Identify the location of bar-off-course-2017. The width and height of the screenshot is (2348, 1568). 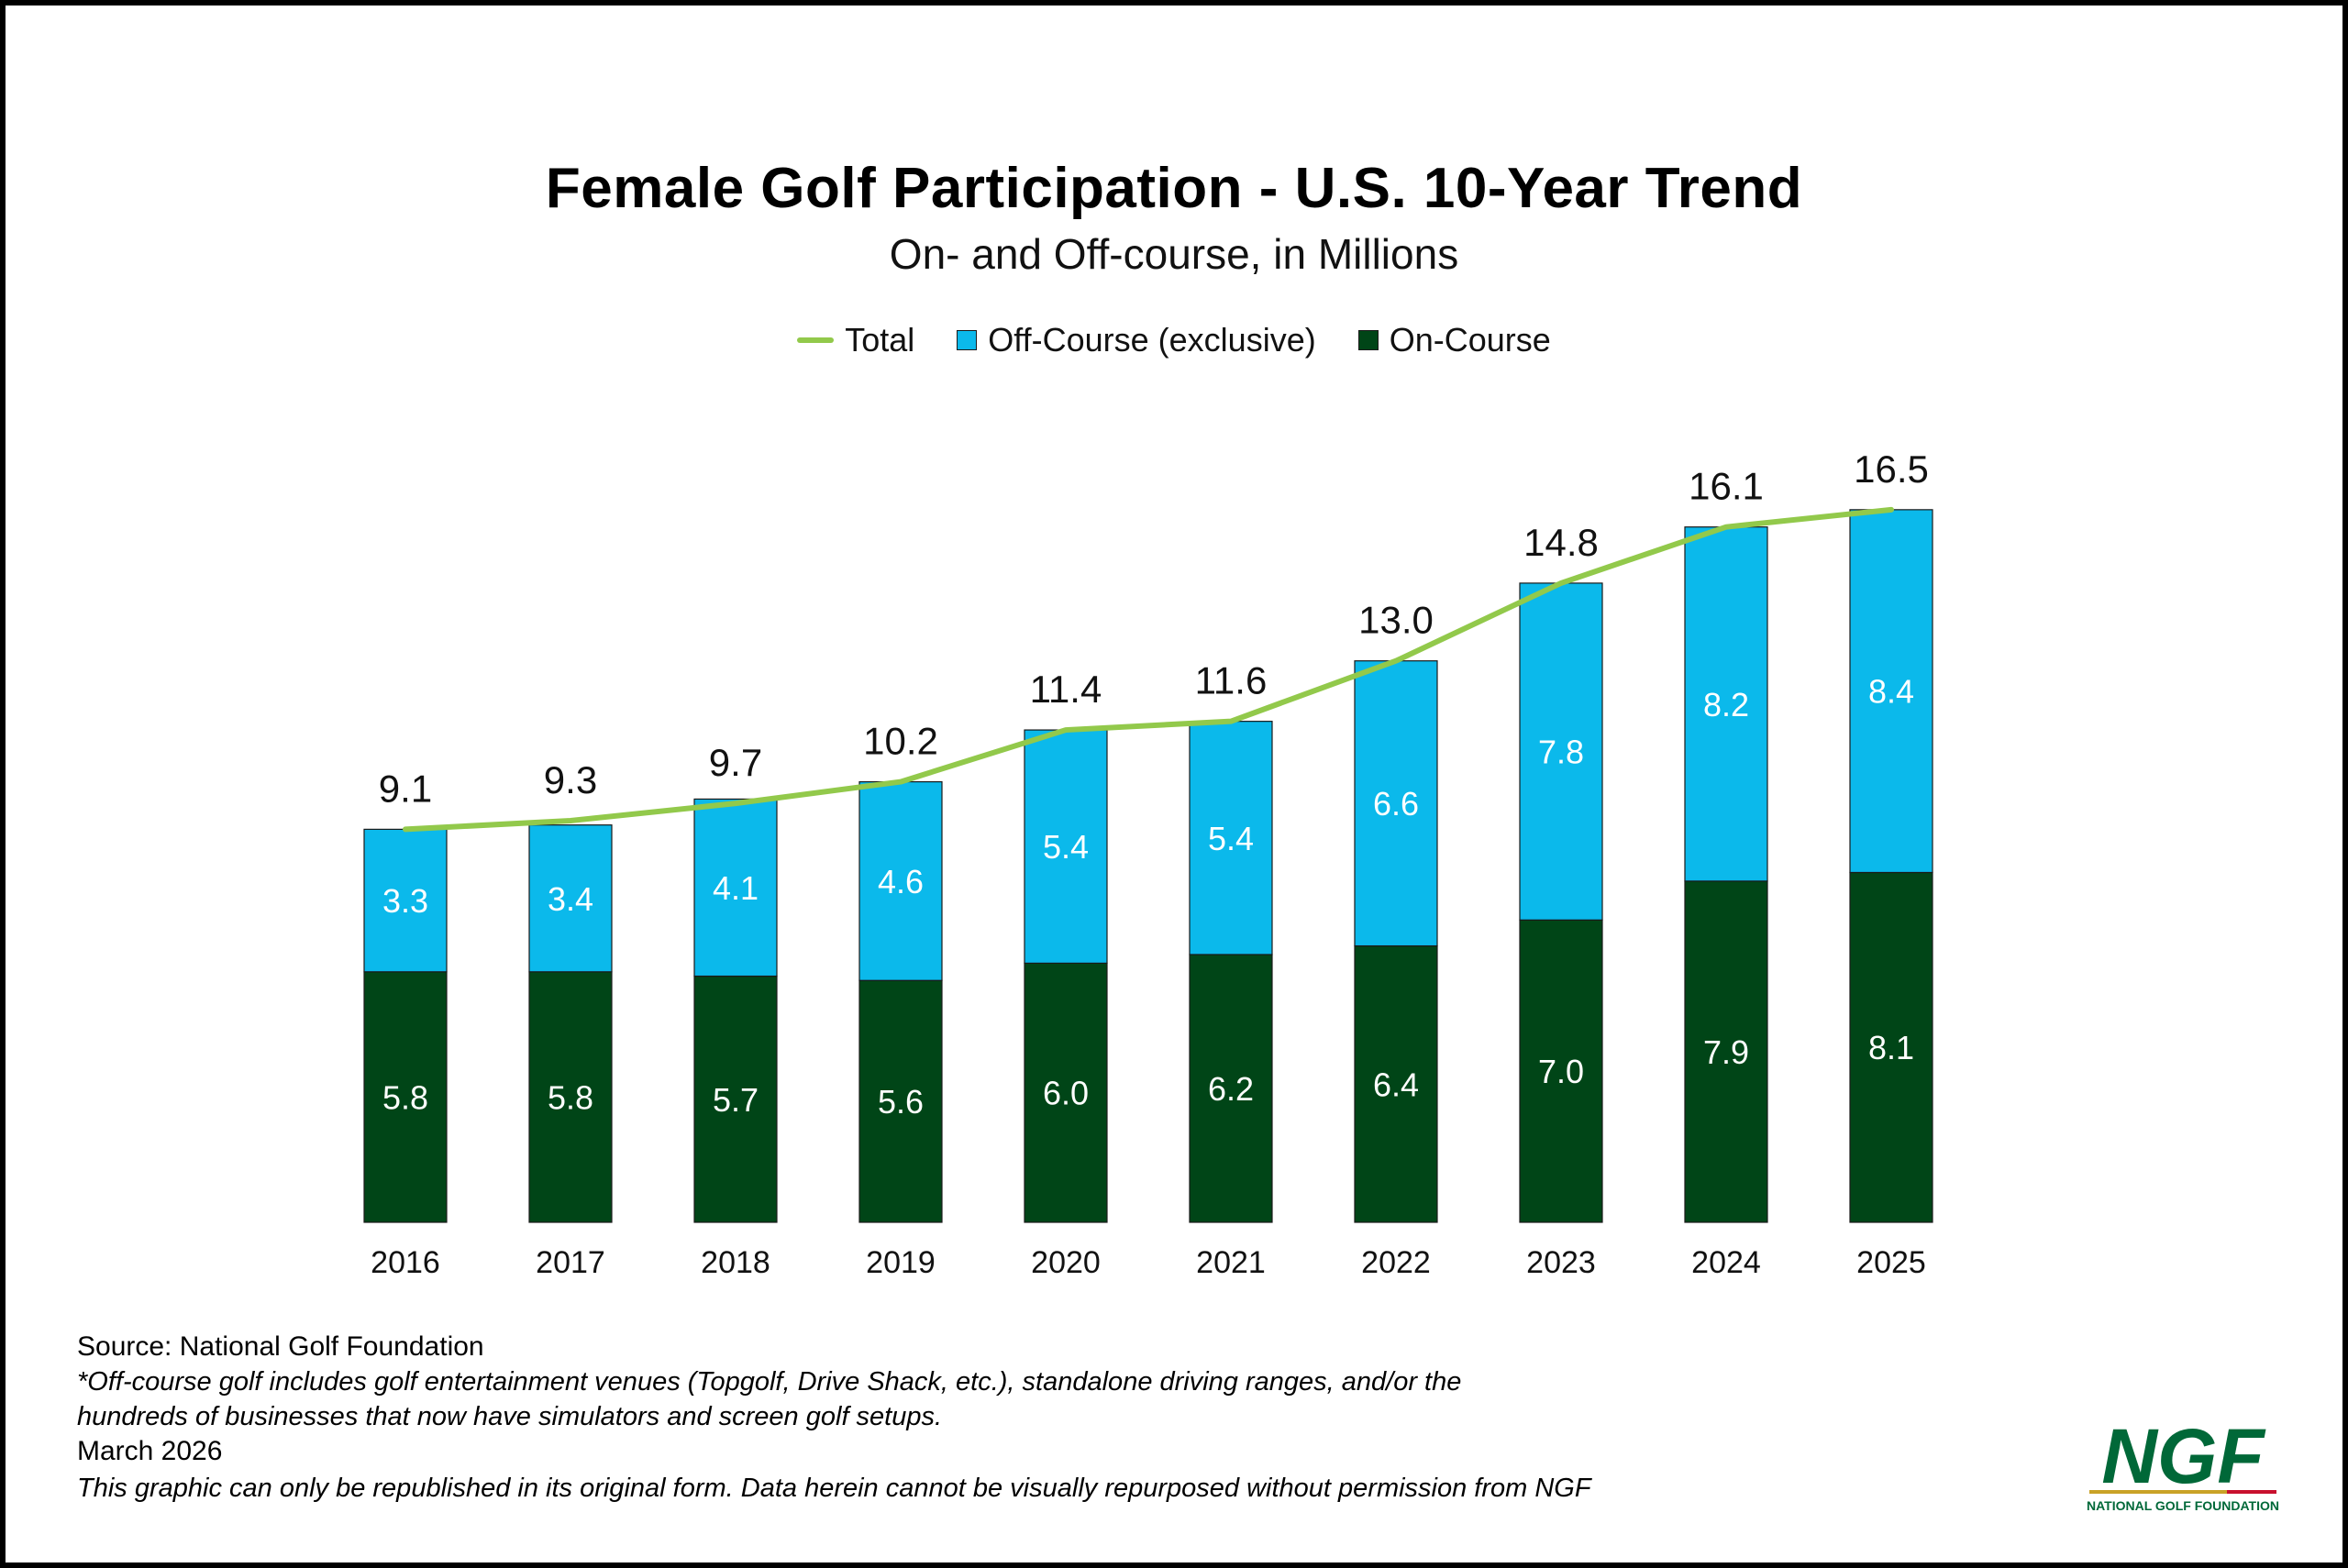
(570, 899).